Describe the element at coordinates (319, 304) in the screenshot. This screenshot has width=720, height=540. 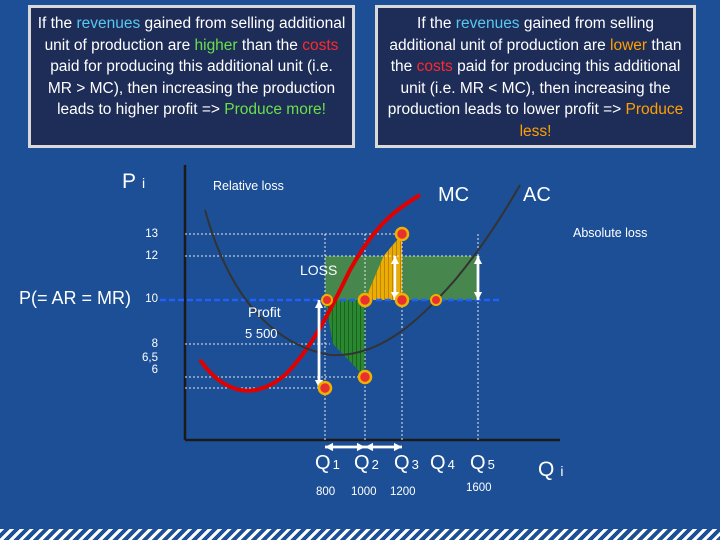
I see `profit-height-arrow-b-head` at that location.